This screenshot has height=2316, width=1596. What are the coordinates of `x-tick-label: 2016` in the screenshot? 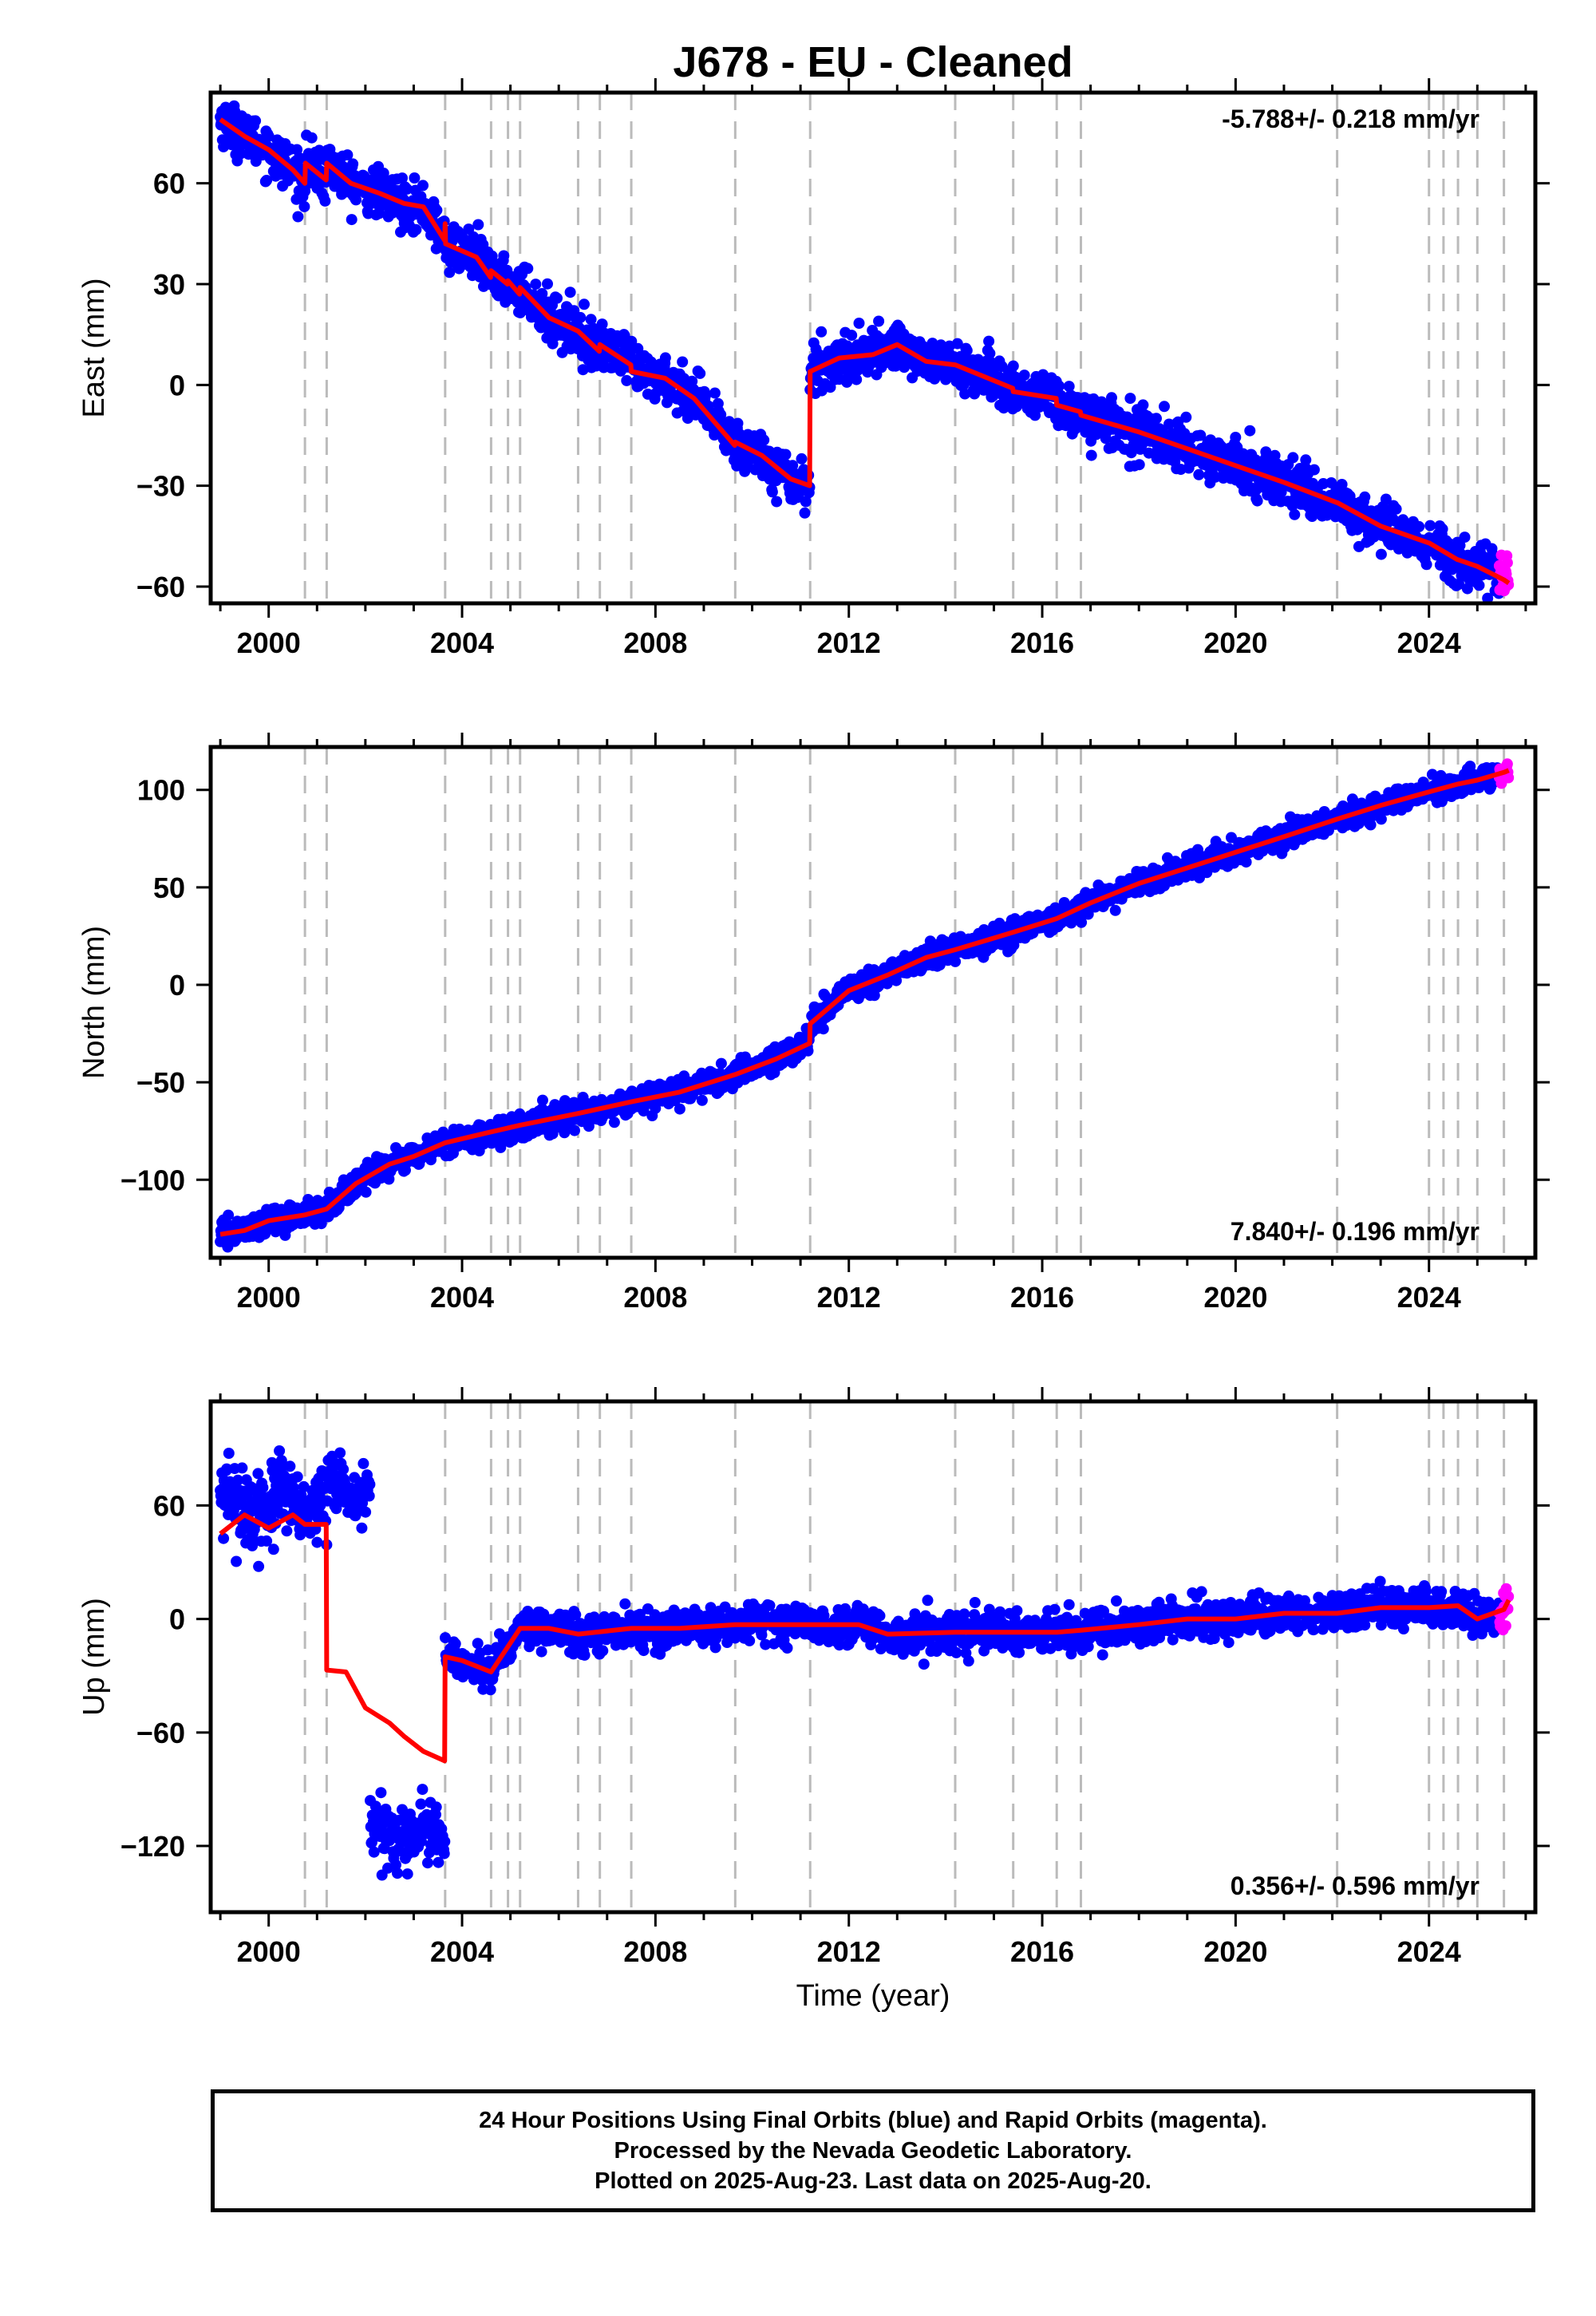 It's located at (1042, 642).